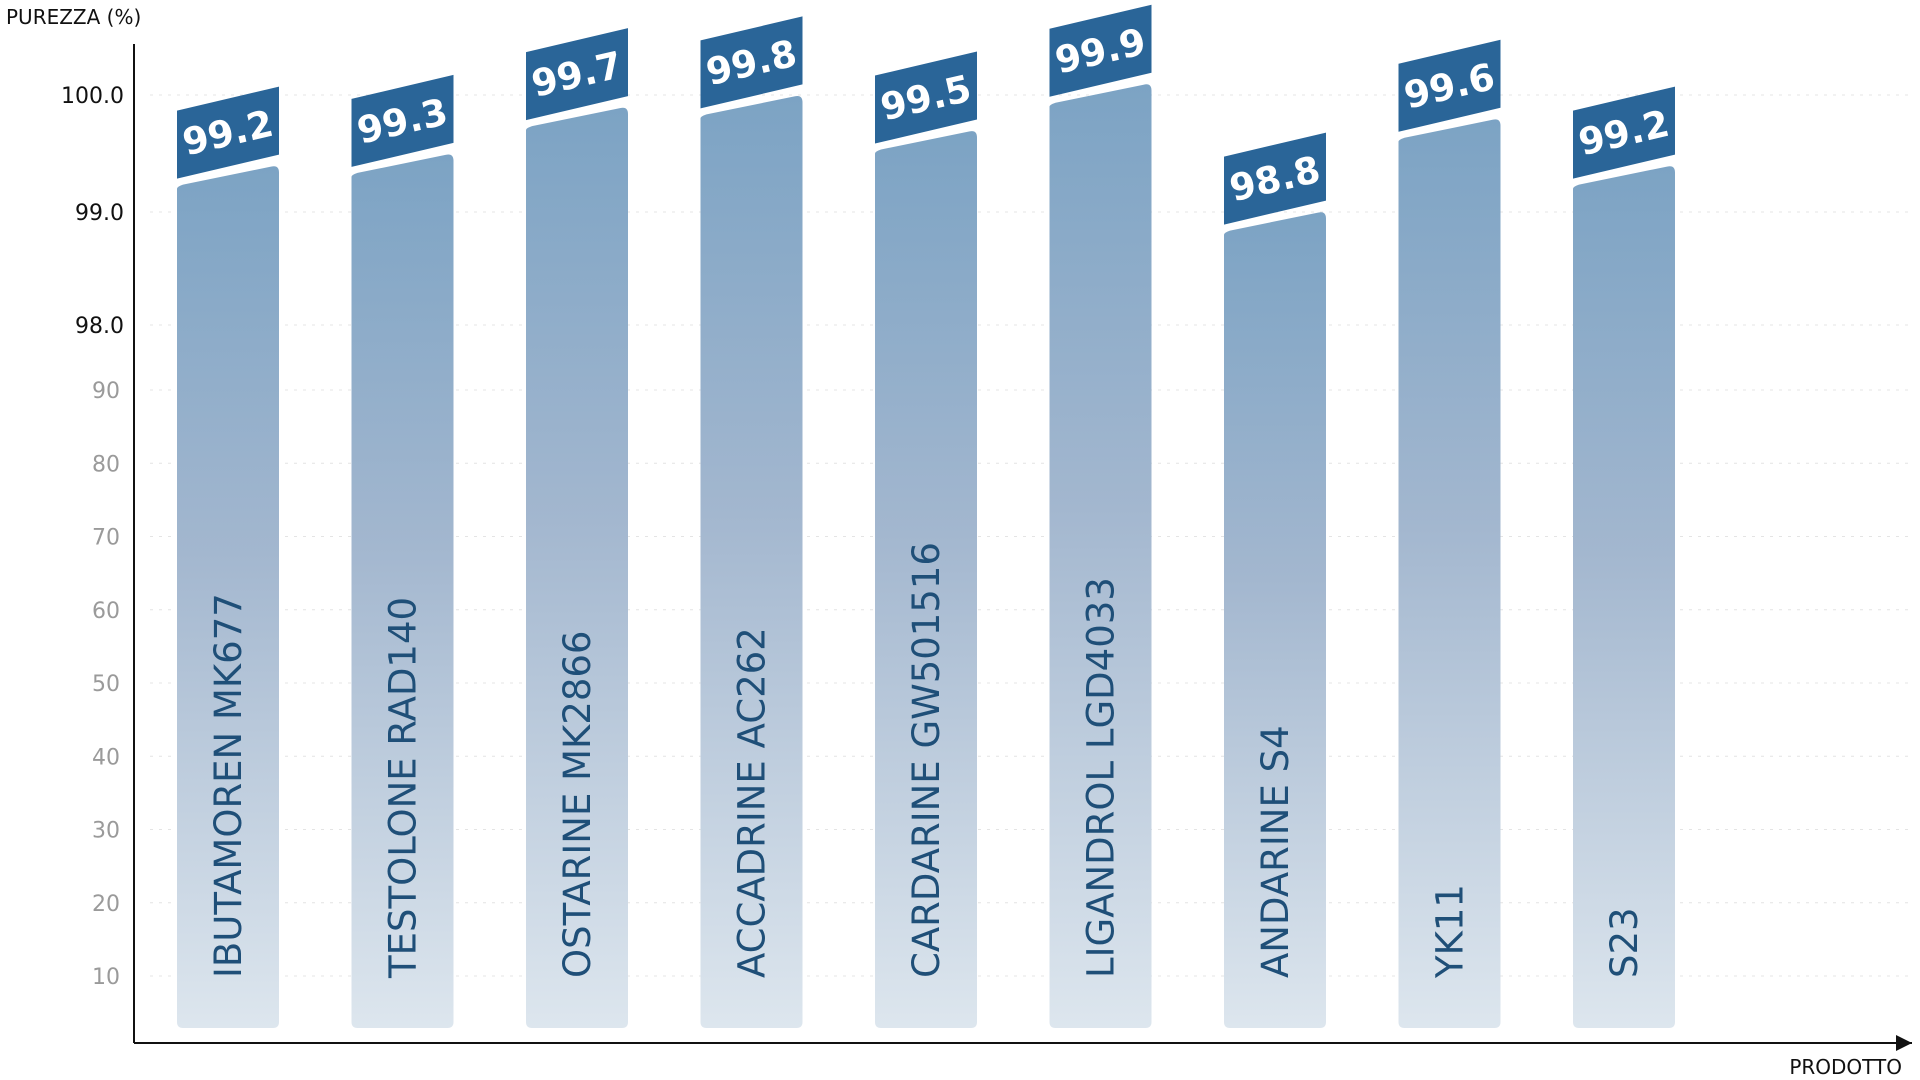 This screenshot has width=1920, height=1080. Describe the element at coordinates (752, 802) in the screenshot. I see `category-label: ACCADRINE AC262` at that location.